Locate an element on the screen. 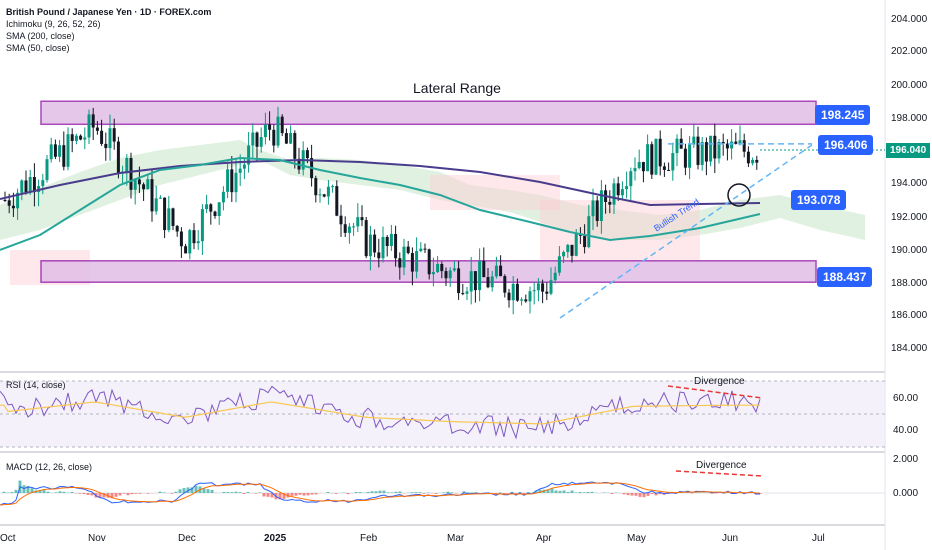 This screenshot has height=550, width=932. macd-legend: MACD (12, 26, close) is located at coordinates (49, 467).